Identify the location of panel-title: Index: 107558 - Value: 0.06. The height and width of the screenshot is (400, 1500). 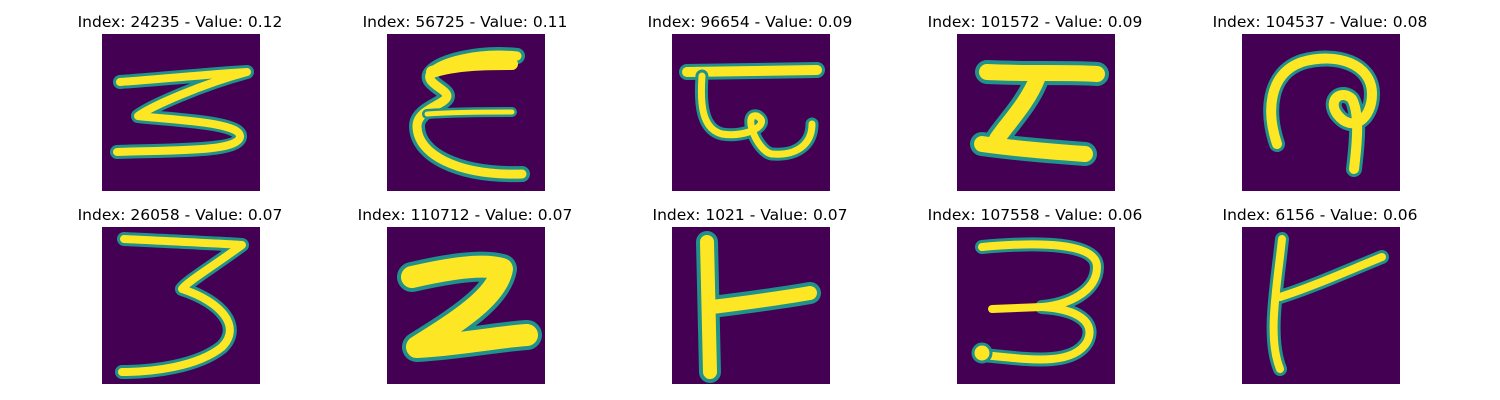
(1035, 215).